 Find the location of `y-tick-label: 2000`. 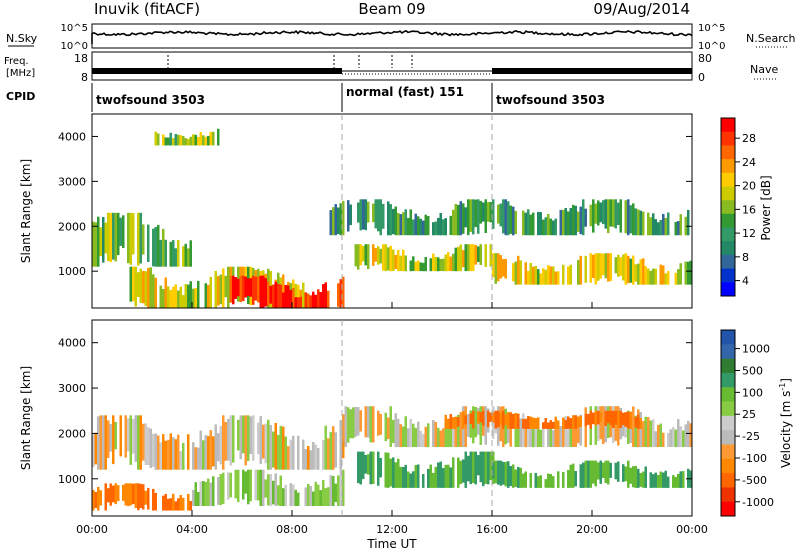

y-tick-label: 2000 is located at coordinates (72, 226).